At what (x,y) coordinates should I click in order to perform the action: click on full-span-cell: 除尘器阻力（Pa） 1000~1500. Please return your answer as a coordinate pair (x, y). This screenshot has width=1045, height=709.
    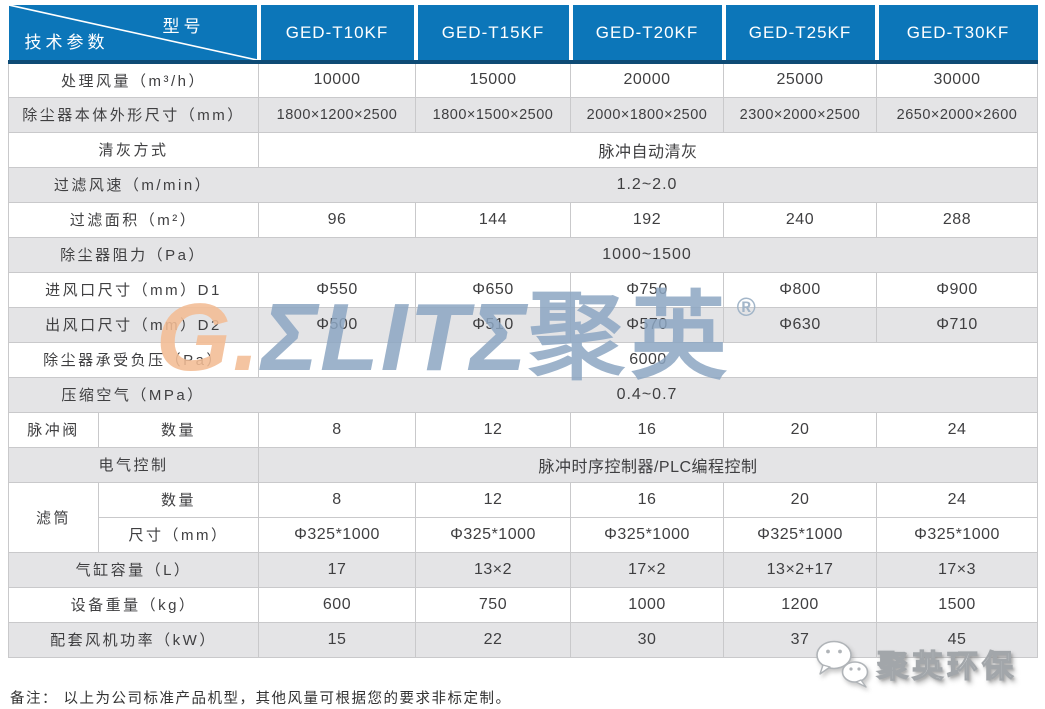
    Looking at the image, I should click on (523, 254).